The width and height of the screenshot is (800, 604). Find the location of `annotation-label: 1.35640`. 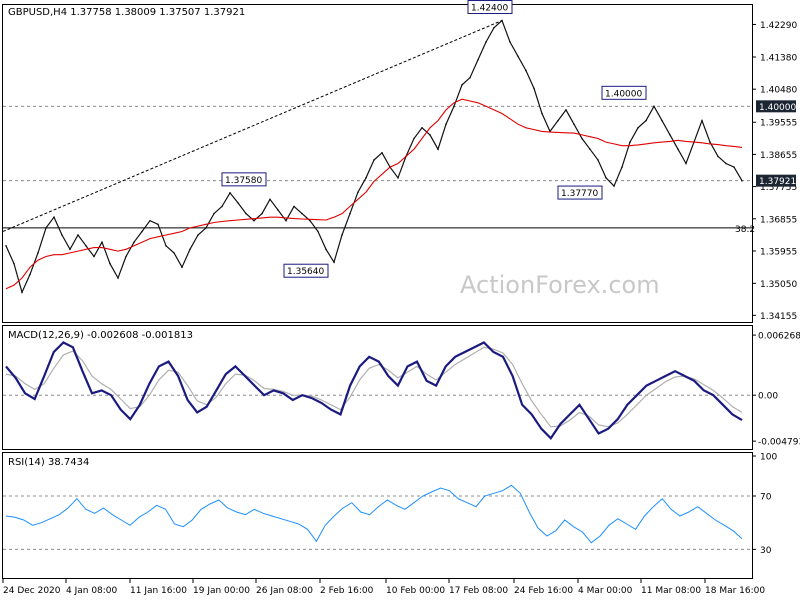

annotation-label: 1.35640 is located at coordinates (305, 272).